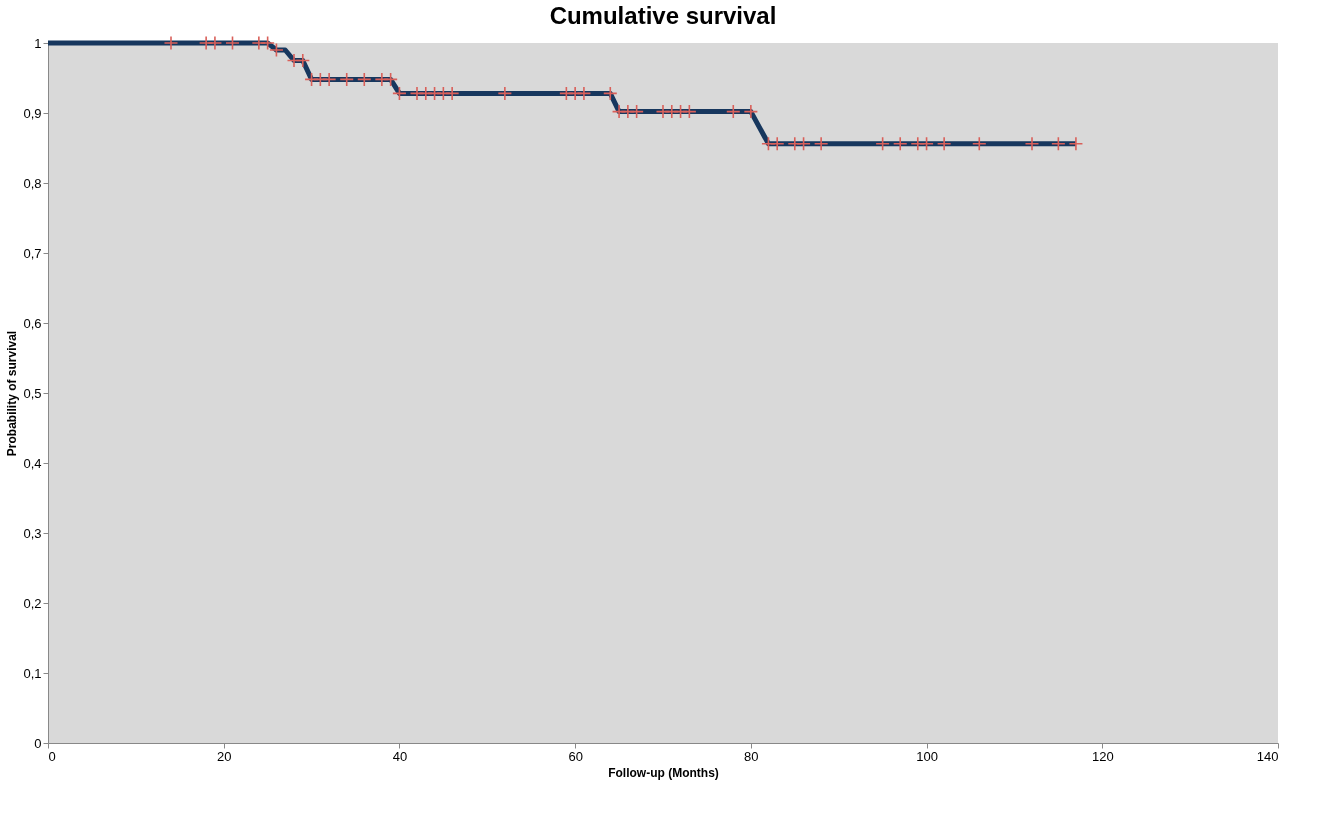 This screenshot has width=1326, height=828. I want to click on chart-title: Cumulative survival, so click(663, 16).